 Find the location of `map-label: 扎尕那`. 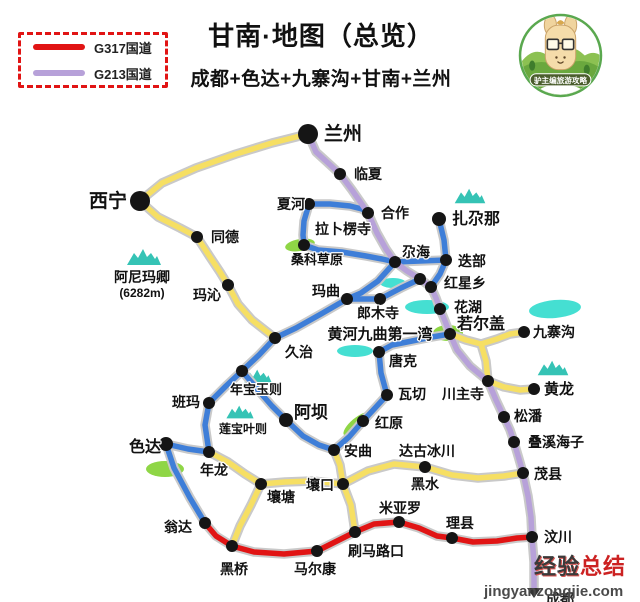

map-label: 扎尕那 is located at coordinates (476, 218).